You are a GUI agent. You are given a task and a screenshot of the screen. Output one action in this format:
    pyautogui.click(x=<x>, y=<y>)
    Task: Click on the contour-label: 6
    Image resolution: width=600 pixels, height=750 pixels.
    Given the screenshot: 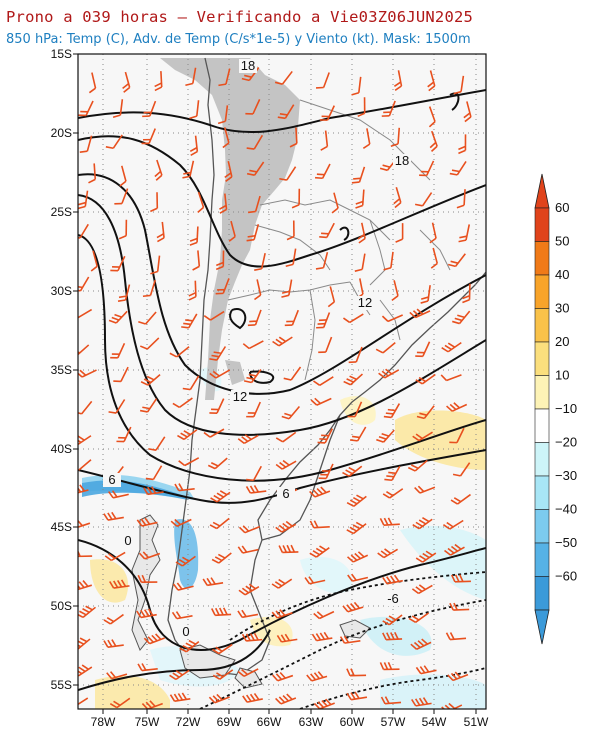 What is the action you would take?
    pyautogui.click(x=111, y=479)
    